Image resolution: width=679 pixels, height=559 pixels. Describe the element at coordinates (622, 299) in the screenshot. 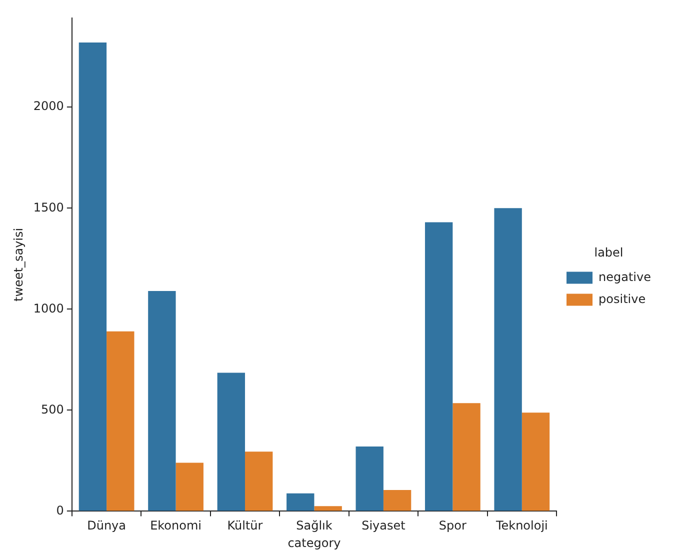

I see `legend-label: positive` at that location.